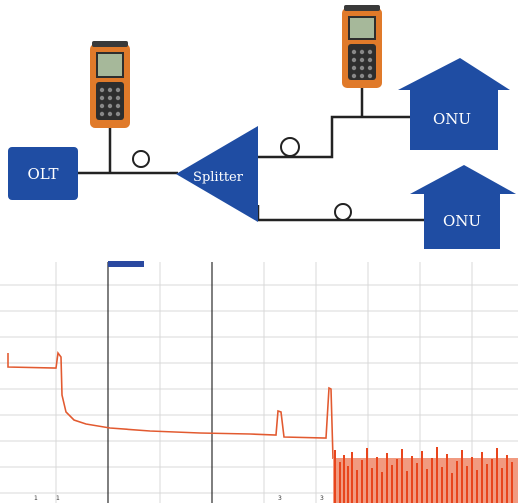 The width and height of the screenshot is (518, 503). What do you see at coordinates (425, 475) in the screenshot?
I see `otdr-noise-floor` at bounding box center [425, 475].